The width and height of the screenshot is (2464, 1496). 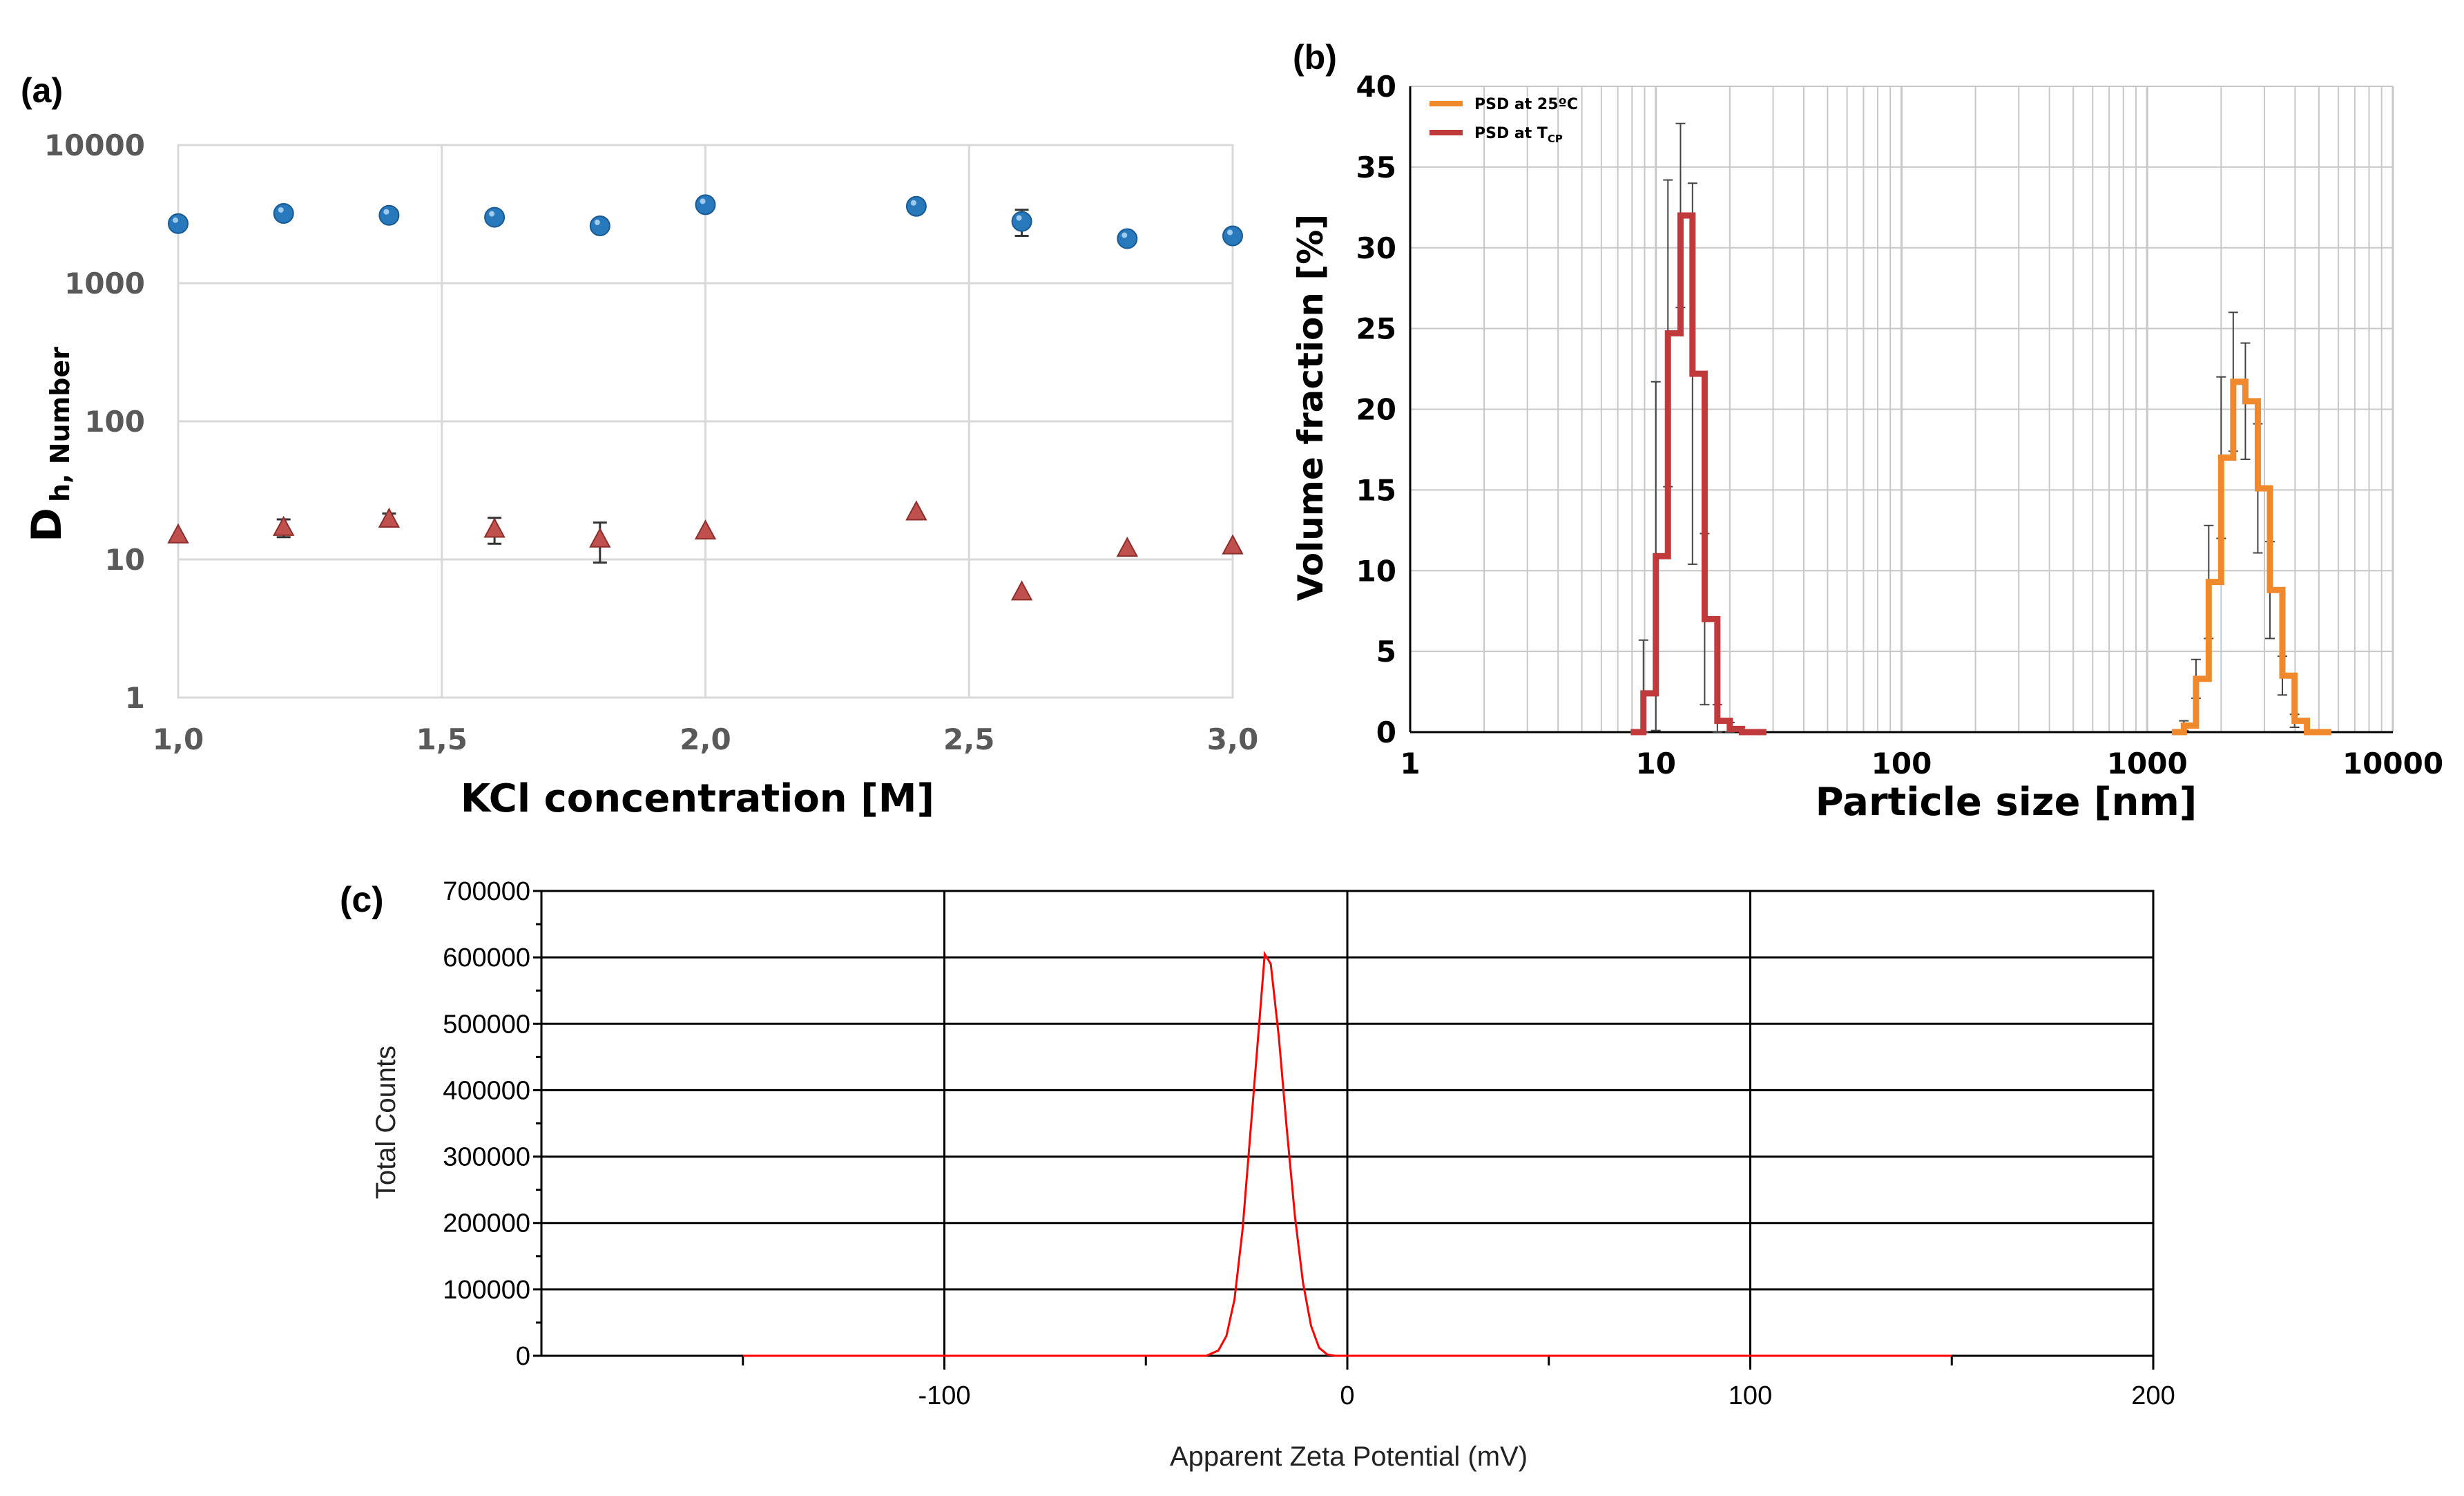 I want to click on panel-b-x-tick: 1000, so click(x=2147, y=763).